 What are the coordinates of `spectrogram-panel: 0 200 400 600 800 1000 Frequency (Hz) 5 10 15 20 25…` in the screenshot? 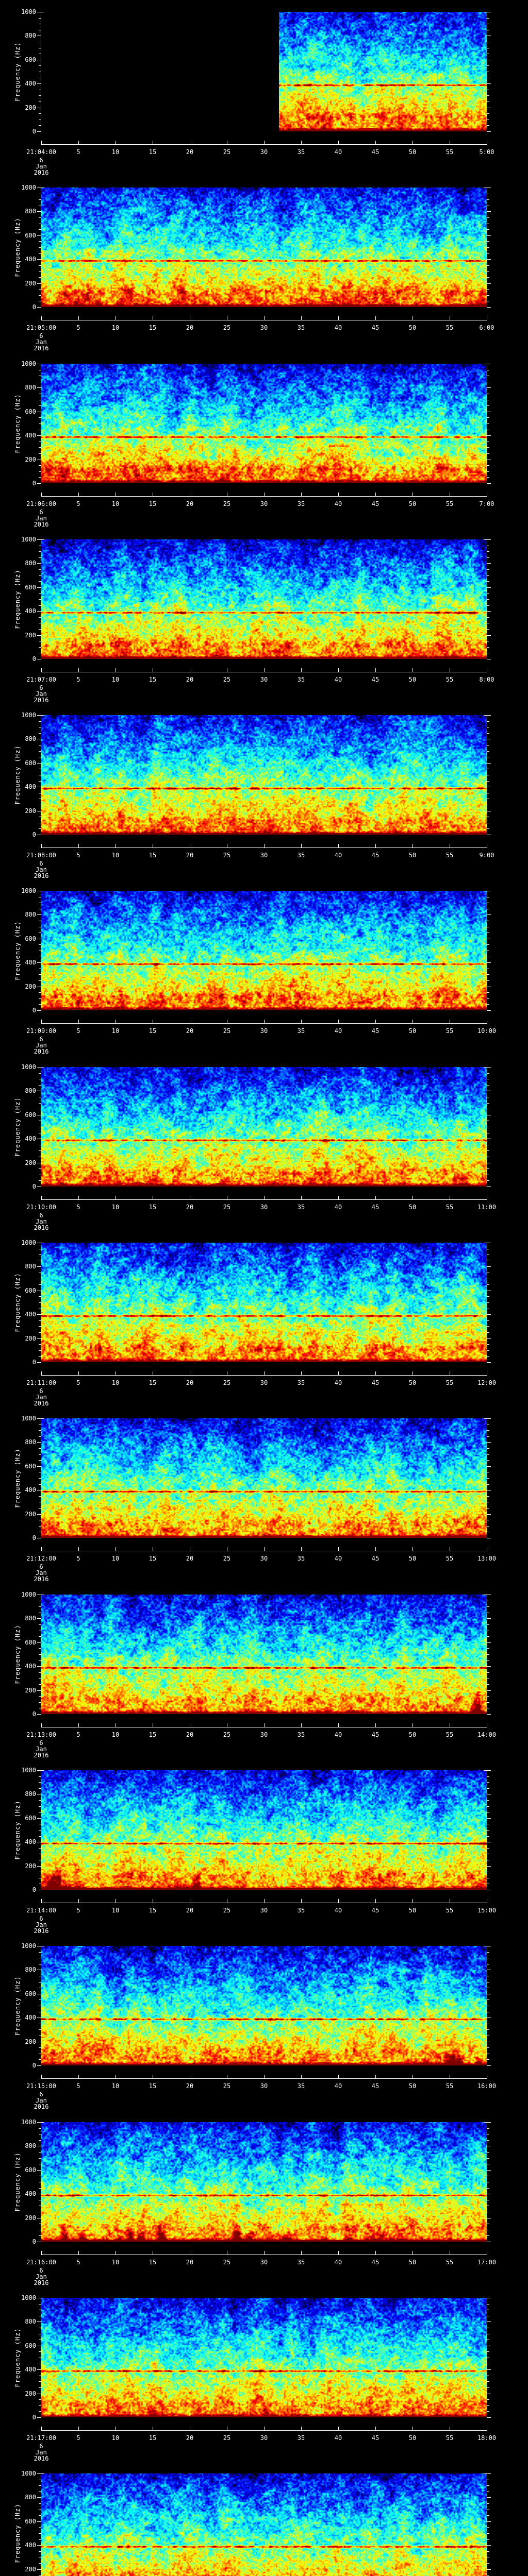 It's located at (264, 1494).